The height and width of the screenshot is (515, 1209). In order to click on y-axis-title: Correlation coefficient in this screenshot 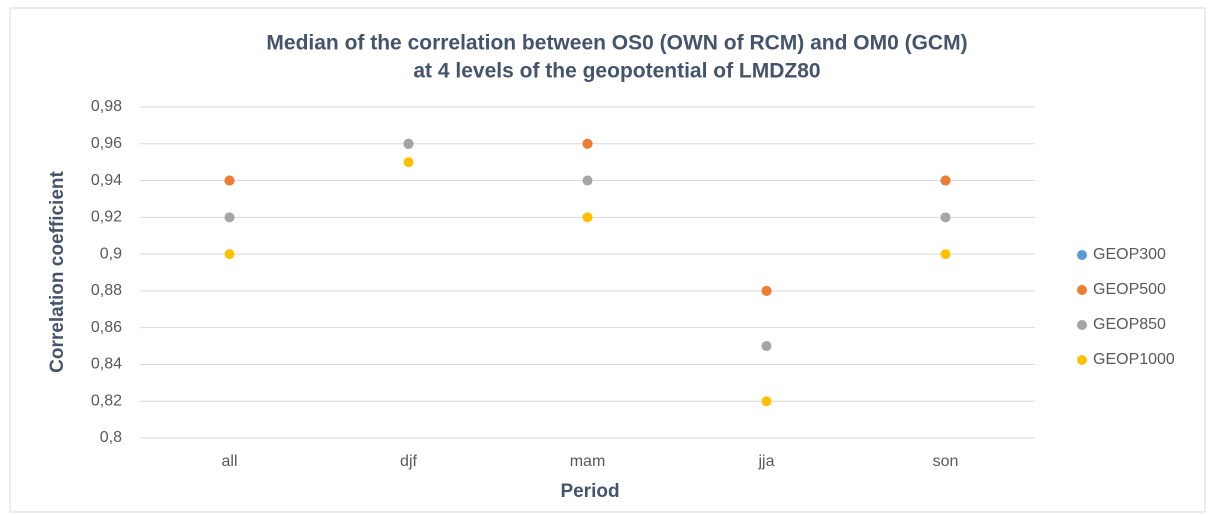, I will do `click(57, 272)`.